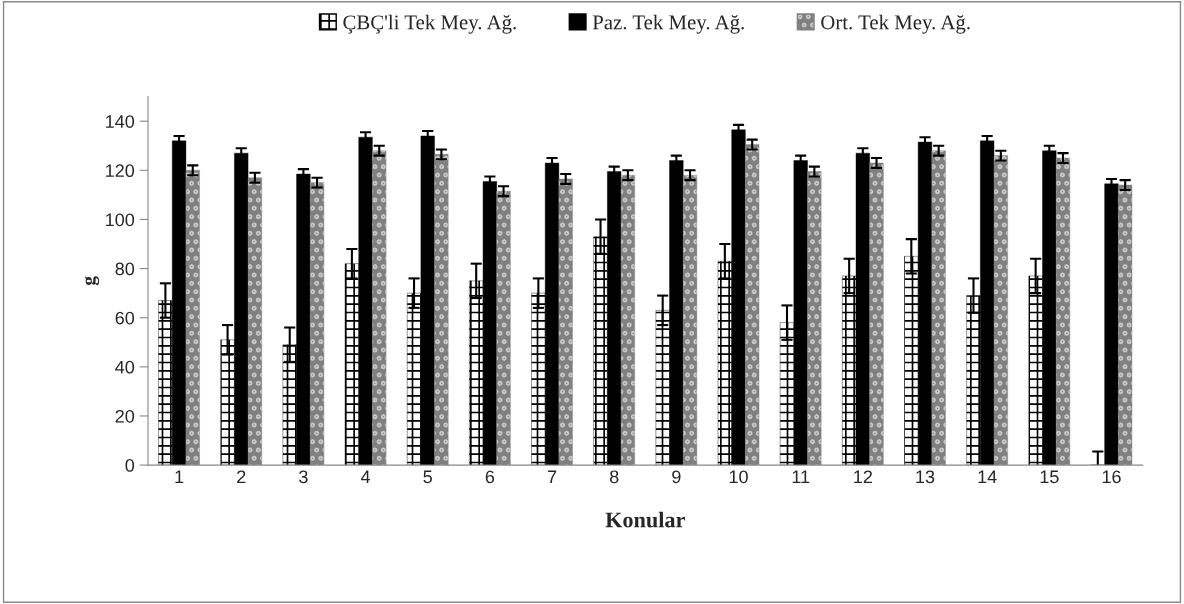 The height and width of the screenshot is (604, 1184). Describe the element at coordinates (241, 477) in the screenshot. I see `x-tick-label: 2` at that location.